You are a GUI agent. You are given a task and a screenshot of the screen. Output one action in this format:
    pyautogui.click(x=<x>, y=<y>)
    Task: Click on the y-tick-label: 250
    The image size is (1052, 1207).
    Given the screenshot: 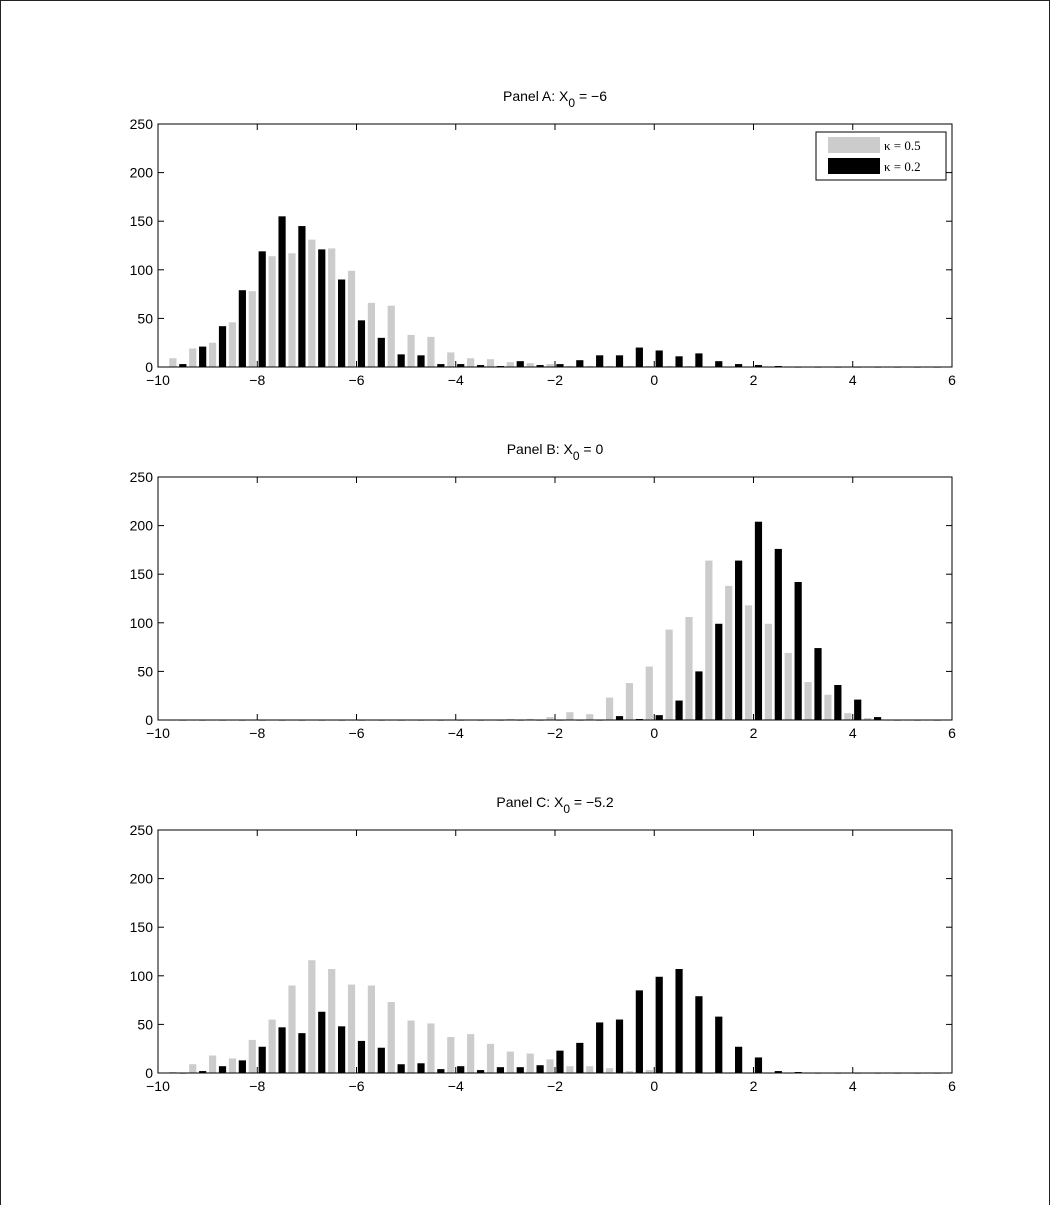 What is the action you would take?
    pyautogui.click(x=142, y=477)
    